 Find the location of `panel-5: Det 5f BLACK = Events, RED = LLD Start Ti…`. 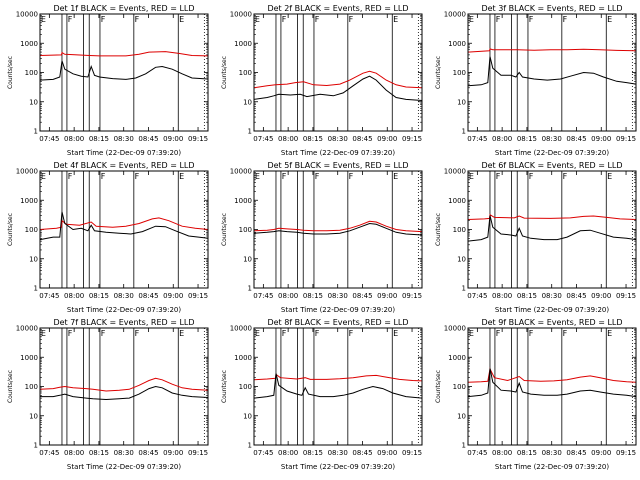

panel-5: Det 5f BLACK = Events, RED = LLD Start Ti… is located at coordinates (322, 237).